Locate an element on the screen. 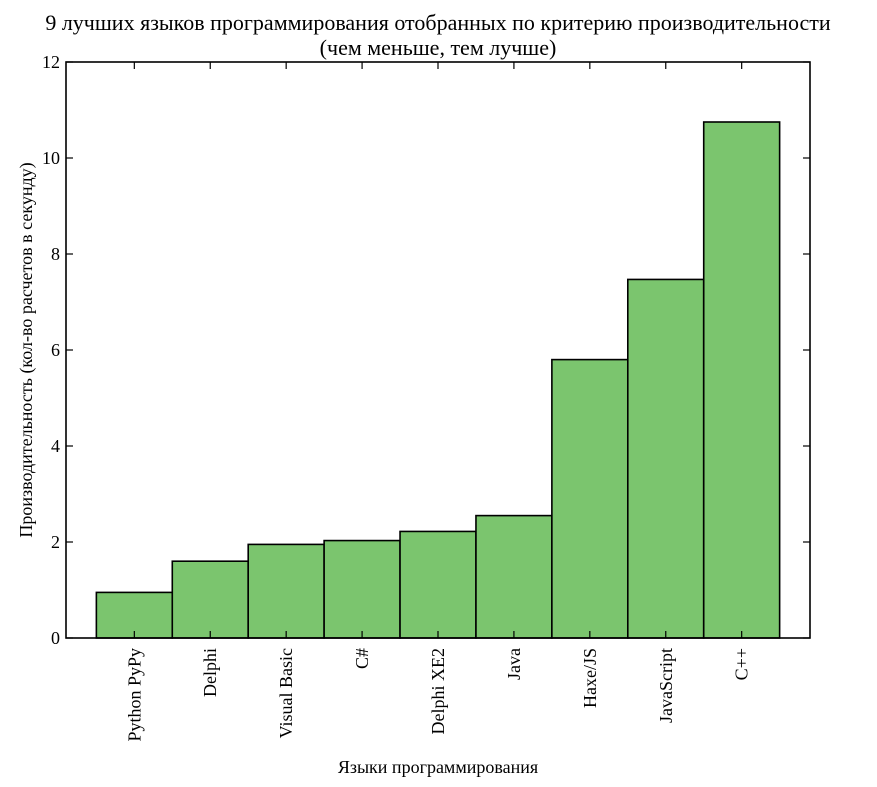 The height and width of the screenshot is (787, 877). y-tick-label-0: 0 is located at coordinates (55, 638).